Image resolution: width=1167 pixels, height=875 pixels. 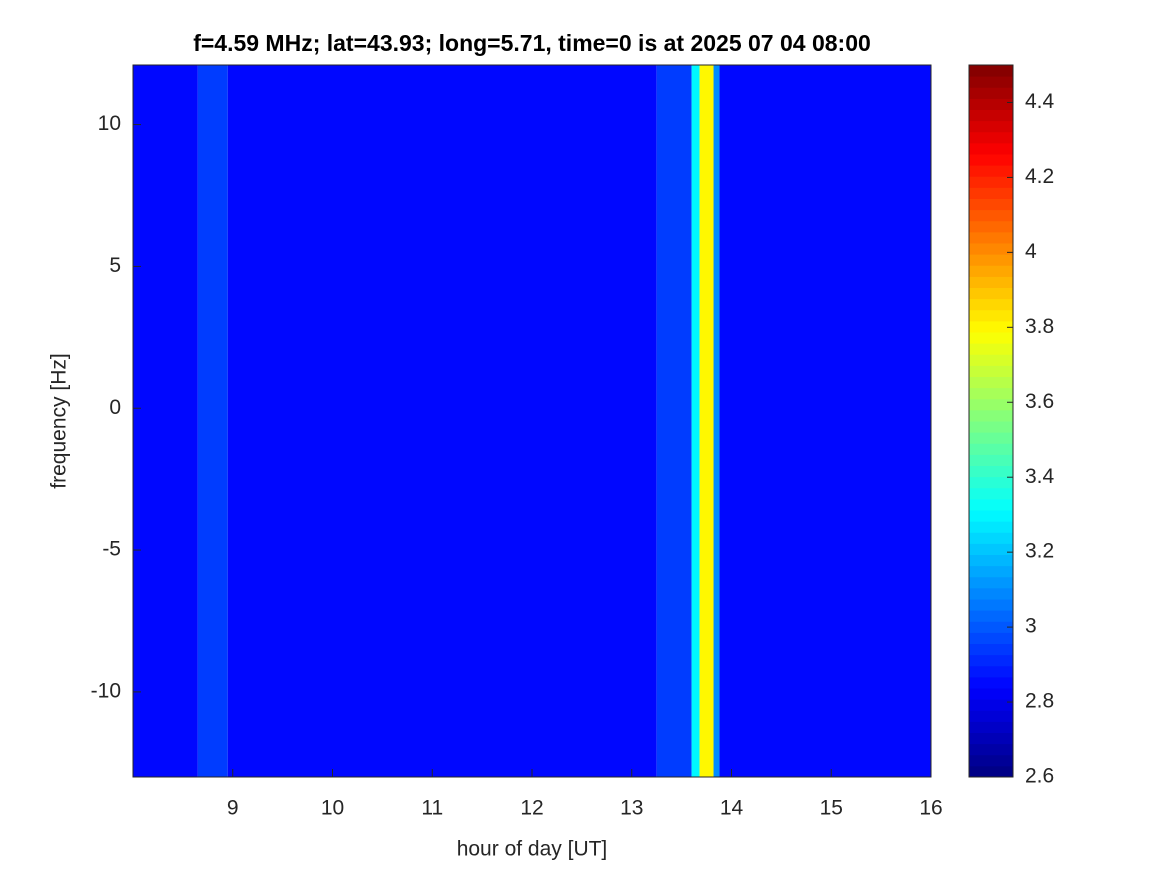 I want to click on y-axis-label: frequency [Hz], so click(x=59, y=420).